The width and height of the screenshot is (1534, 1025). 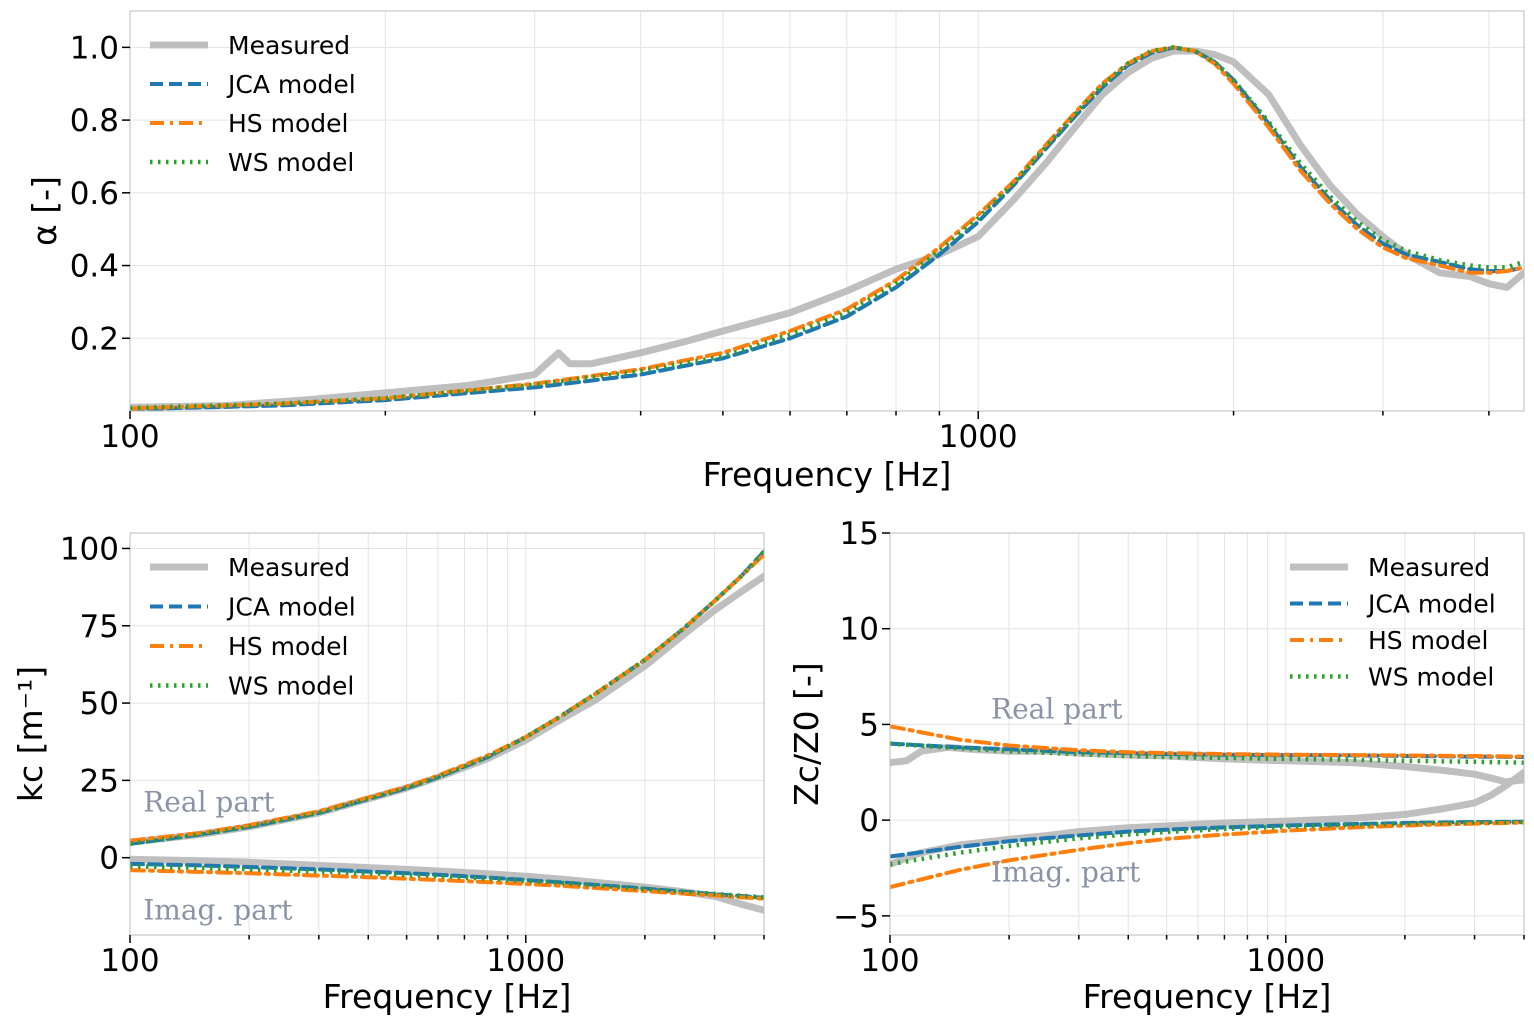 I want to click on zc-y-tick-label: 5, so click(x=869, y=725).